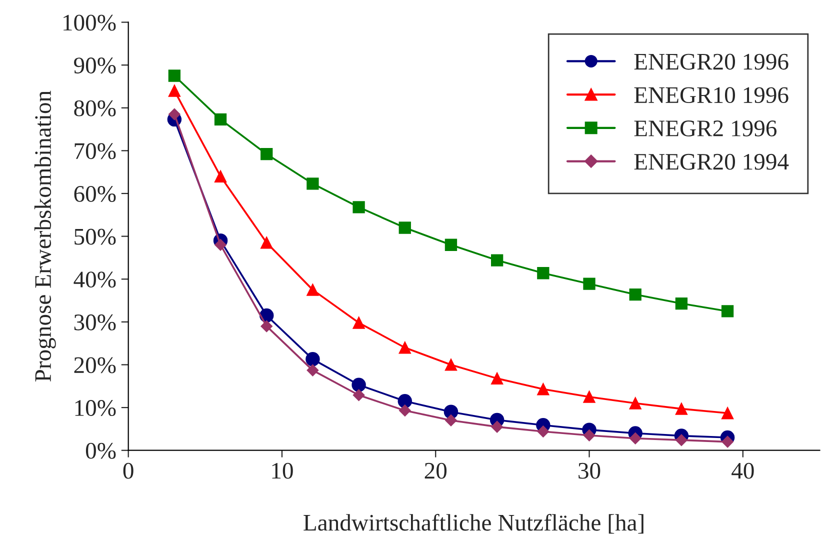 The height and width of the screenshot is (556, 828). I want to click on legend-label: ENEGR10 1996, so click(711, 95).